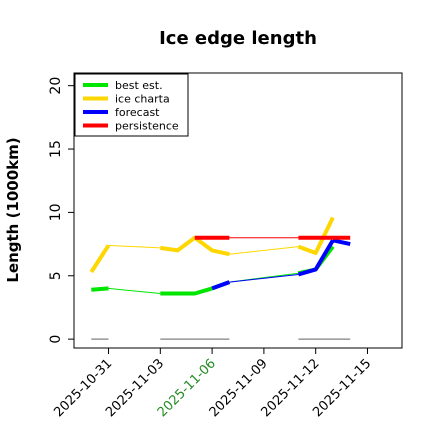 The width and height of the screenshot is (440, 440). What do you see at coordinates (142, 99) in the screenshot?
I see `legend-label: ice charta` at bounding box center [142, 99].